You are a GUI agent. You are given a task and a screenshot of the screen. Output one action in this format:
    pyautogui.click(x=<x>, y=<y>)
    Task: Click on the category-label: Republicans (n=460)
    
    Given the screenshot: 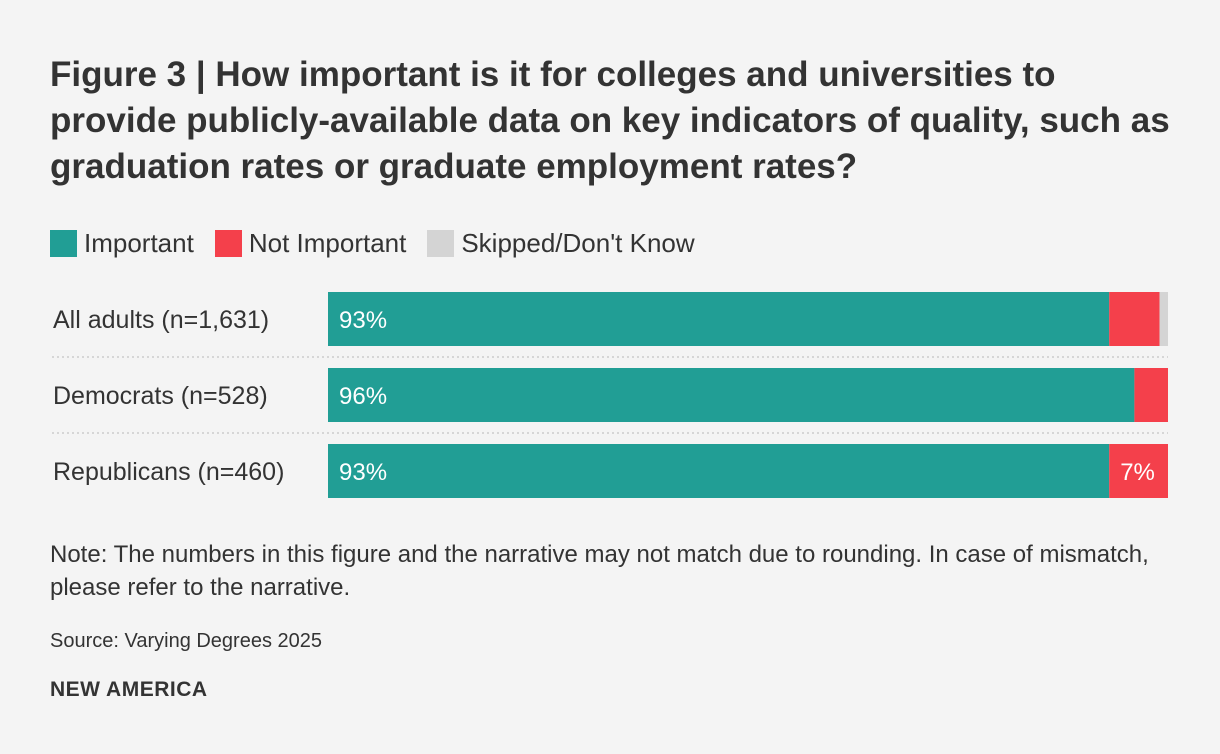 What is the action you would take?
    pyautogui.click(x=168, y=472)
    